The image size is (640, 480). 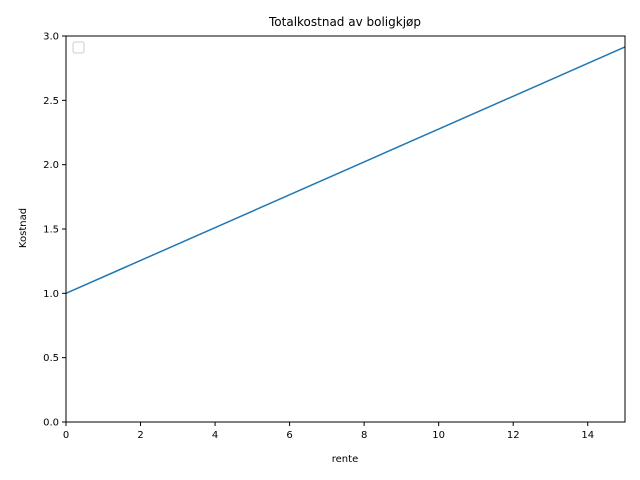 I want to click on legend-box, so click(x=78, y=47).